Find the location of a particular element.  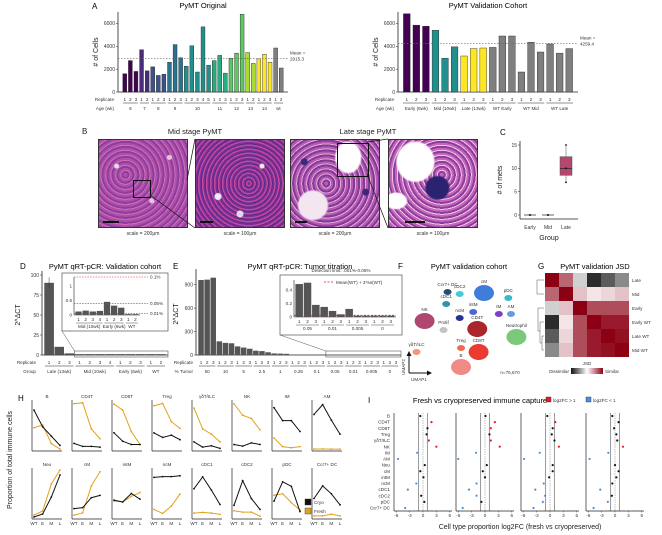

group-label: WT Mid is located at coordinates (531, 108).